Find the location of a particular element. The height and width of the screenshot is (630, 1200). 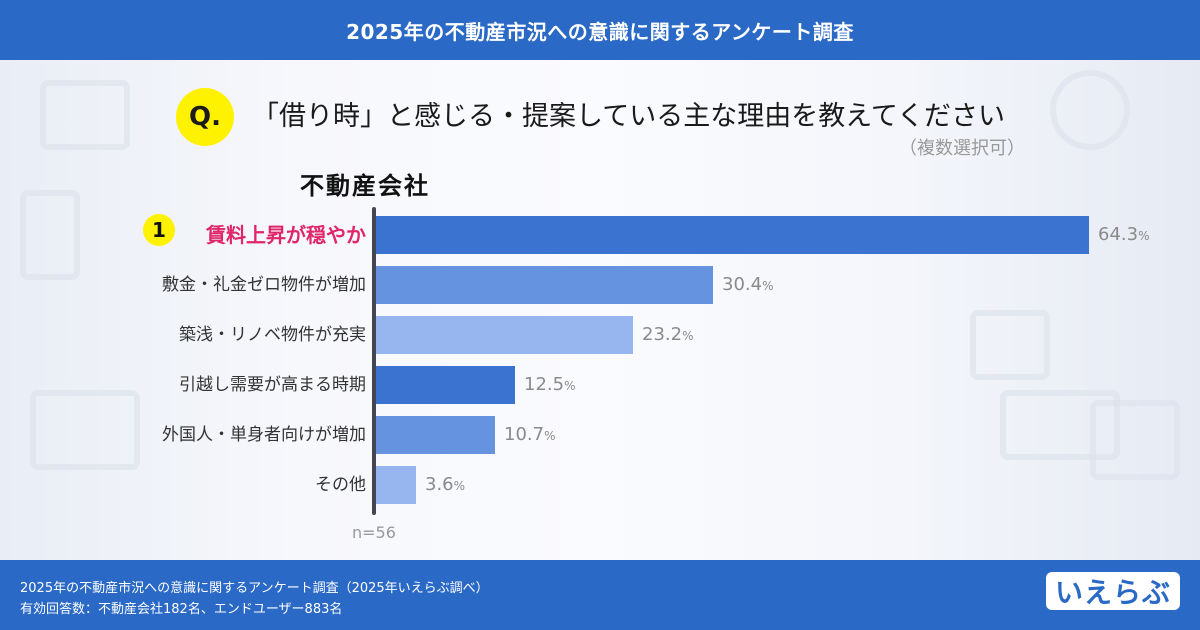

value-number: 10.7 is located at coordinates (524, 434).